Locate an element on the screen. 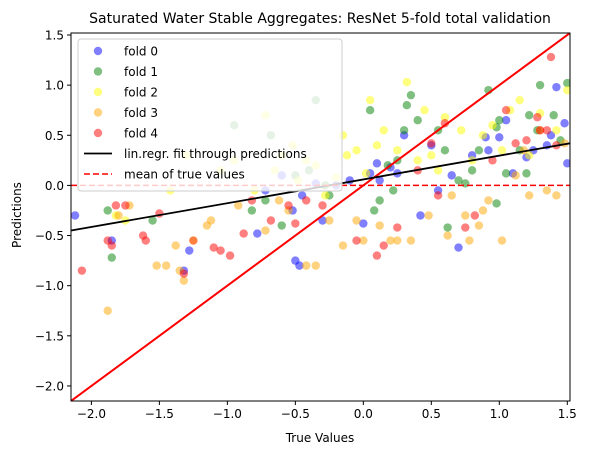 The width and height of the screenshot is (604, 455). legend-label: fold 3 is located at coordinates (141, 113).